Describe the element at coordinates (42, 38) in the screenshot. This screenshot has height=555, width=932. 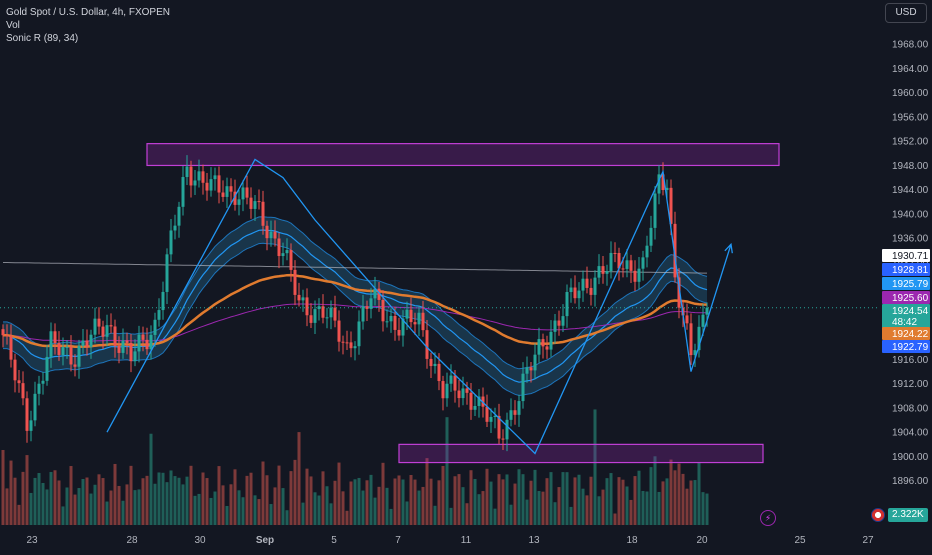
I see `sonic-r-indicator-label: Sonic R (89, 34)` at that location.